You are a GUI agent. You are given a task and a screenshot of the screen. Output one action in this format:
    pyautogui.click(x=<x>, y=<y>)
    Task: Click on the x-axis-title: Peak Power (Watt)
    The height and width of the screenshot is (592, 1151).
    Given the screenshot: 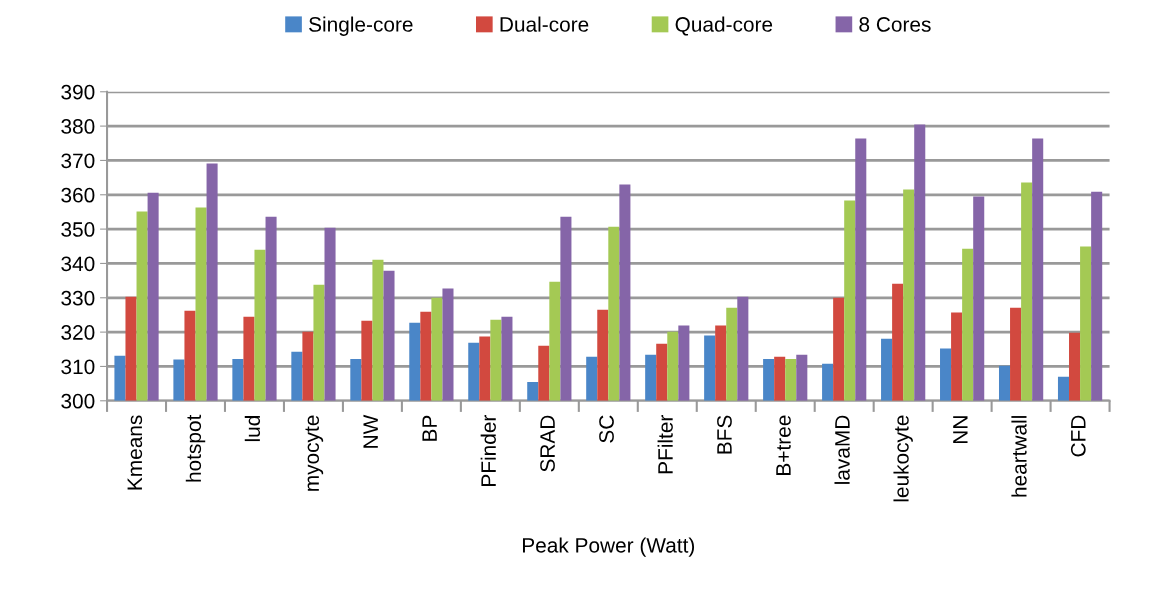 What is the action you would take?
    pyautogui.click(x=609, y=547)
    